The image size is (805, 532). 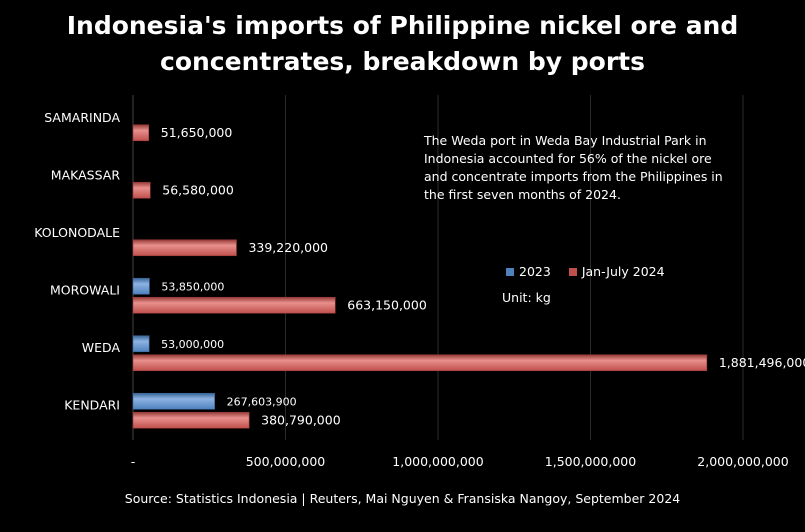 What do you see at coordinates (288, 247) in the screenshot?
I see `data-label-jan-july-2024: 339,220,000` at bounding box center [288, 247].